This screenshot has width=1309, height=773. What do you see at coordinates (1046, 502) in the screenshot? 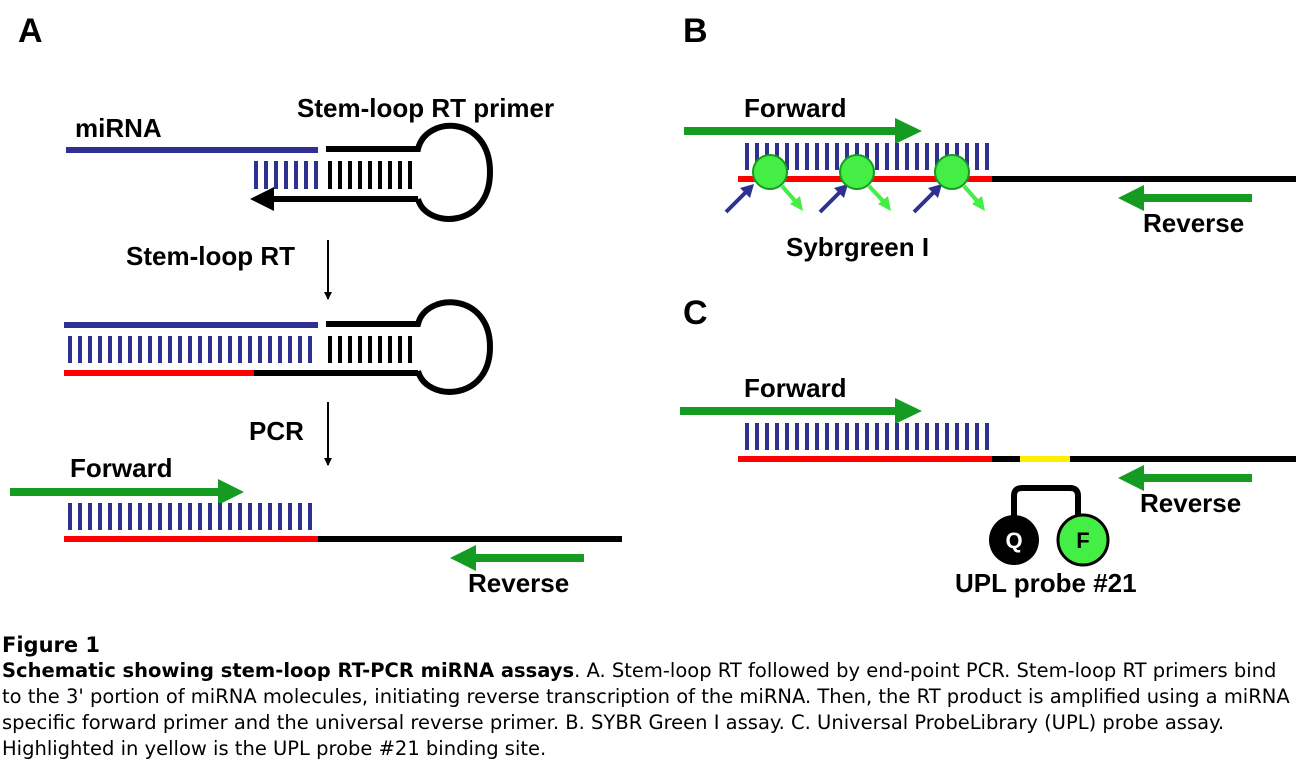
I see `upl-probe-linker` at bounding box center [1046, 502].